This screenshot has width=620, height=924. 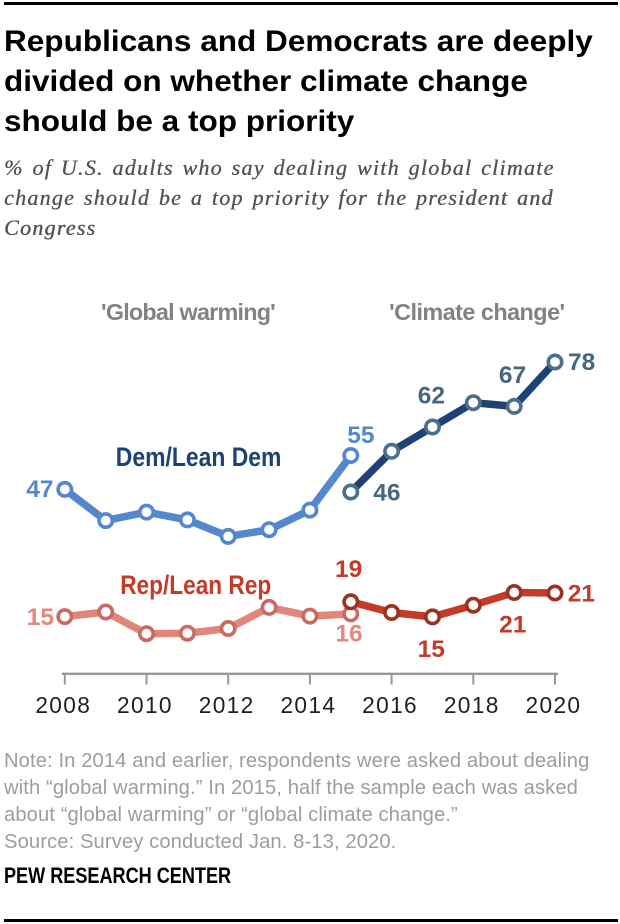 I want to click on svg-text: 47, so click(x=39, y=489).